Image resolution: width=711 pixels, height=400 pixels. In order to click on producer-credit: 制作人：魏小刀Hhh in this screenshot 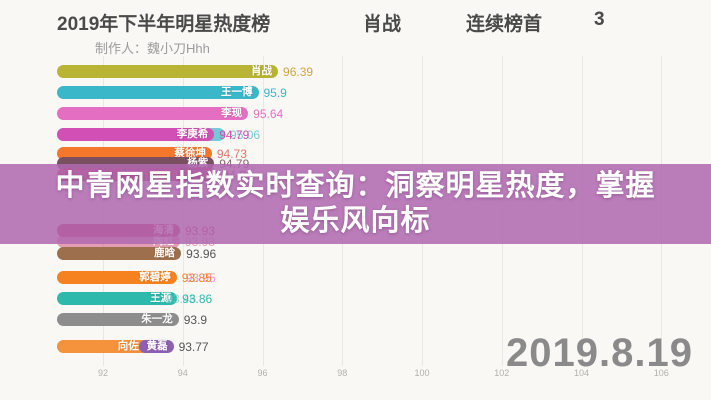, I will do `click(152, 48)`.